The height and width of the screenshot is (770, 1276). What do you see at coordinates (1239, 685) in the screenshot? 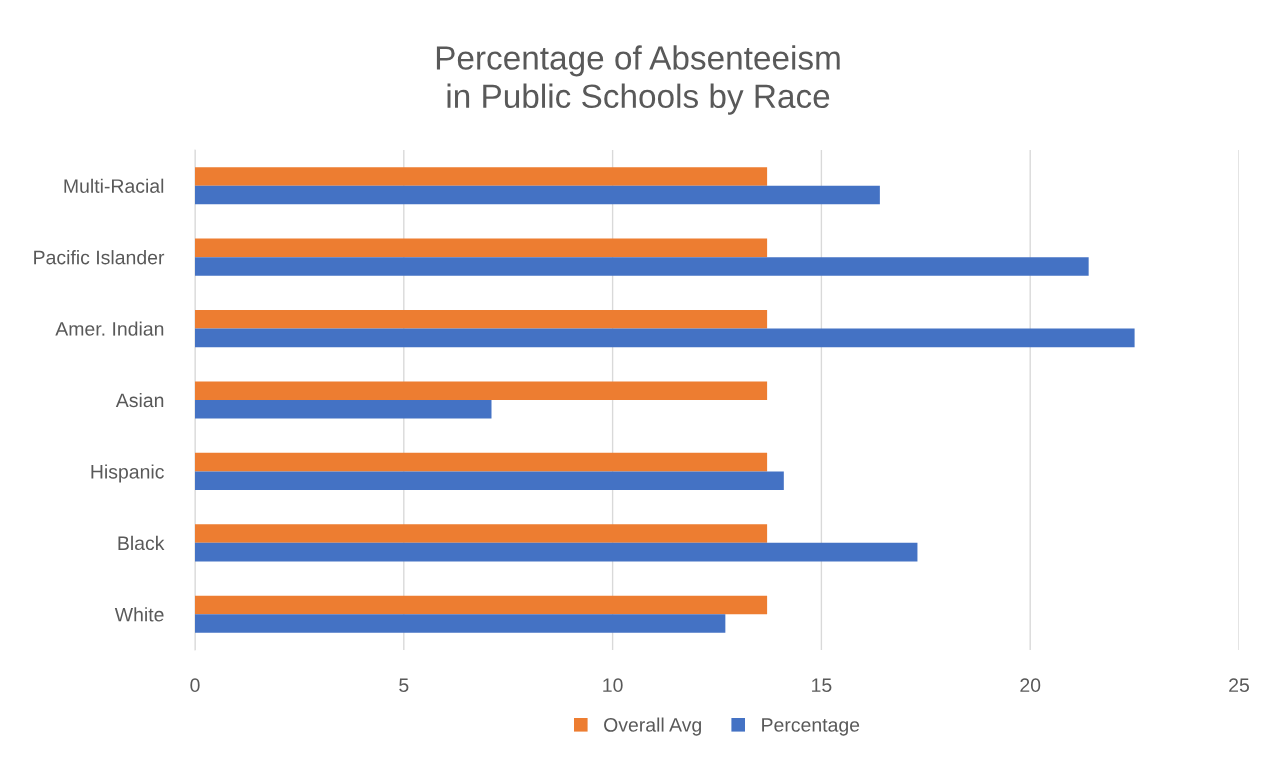
I see `x-tick-label: 25` at bounding box center [1239, 685].